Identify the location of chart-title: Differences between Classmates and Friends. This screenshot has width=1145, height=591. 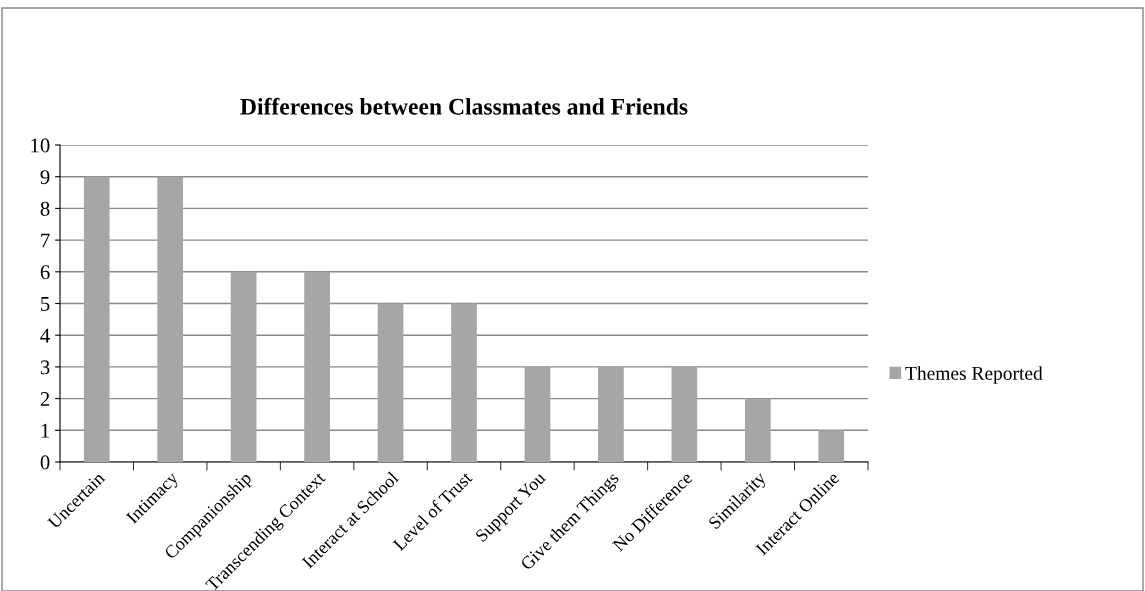
(464, 106).